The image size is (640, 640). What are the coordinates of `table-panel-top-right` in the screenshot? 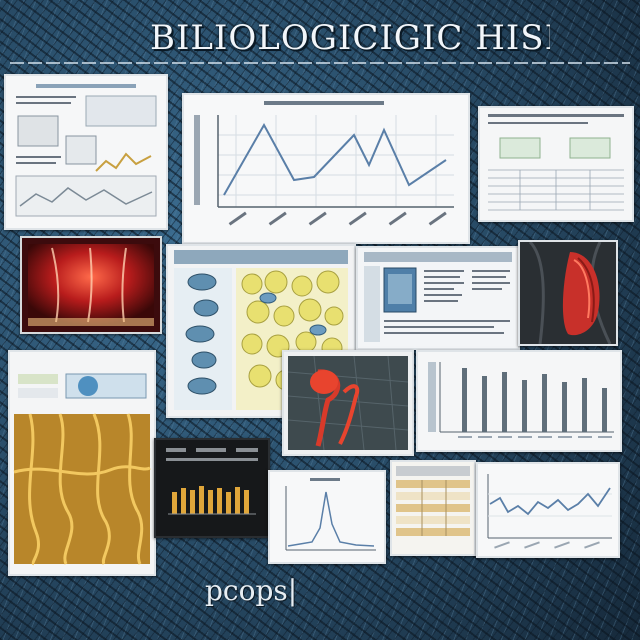 It's located at (556, 164).